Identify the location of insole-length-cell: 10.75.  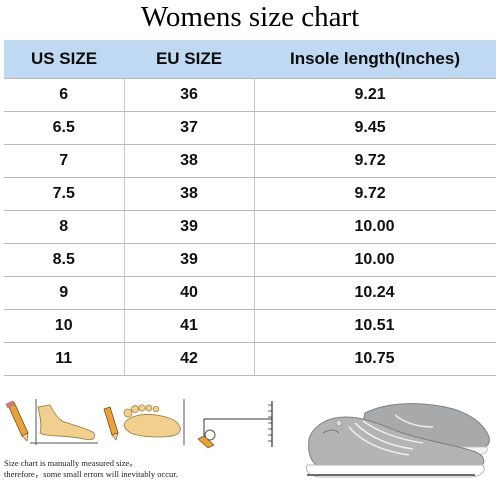
(375, 359).